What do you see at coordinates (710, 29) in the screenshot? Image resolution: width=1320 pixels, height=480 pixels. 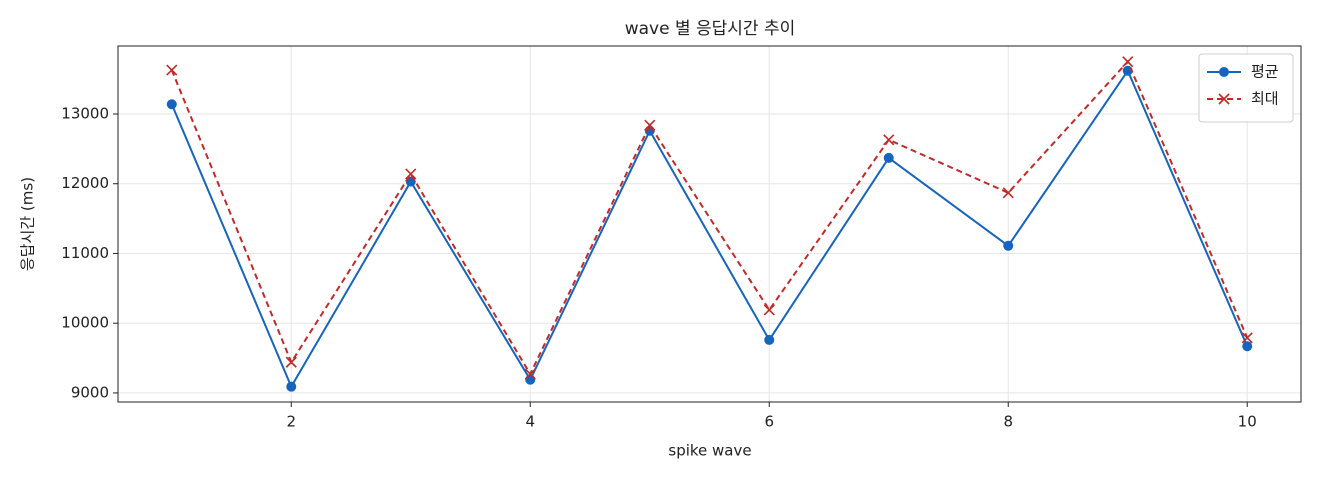 I see `chart-title: wave 별 응답시간 추이` at bounding box center [710, 29].